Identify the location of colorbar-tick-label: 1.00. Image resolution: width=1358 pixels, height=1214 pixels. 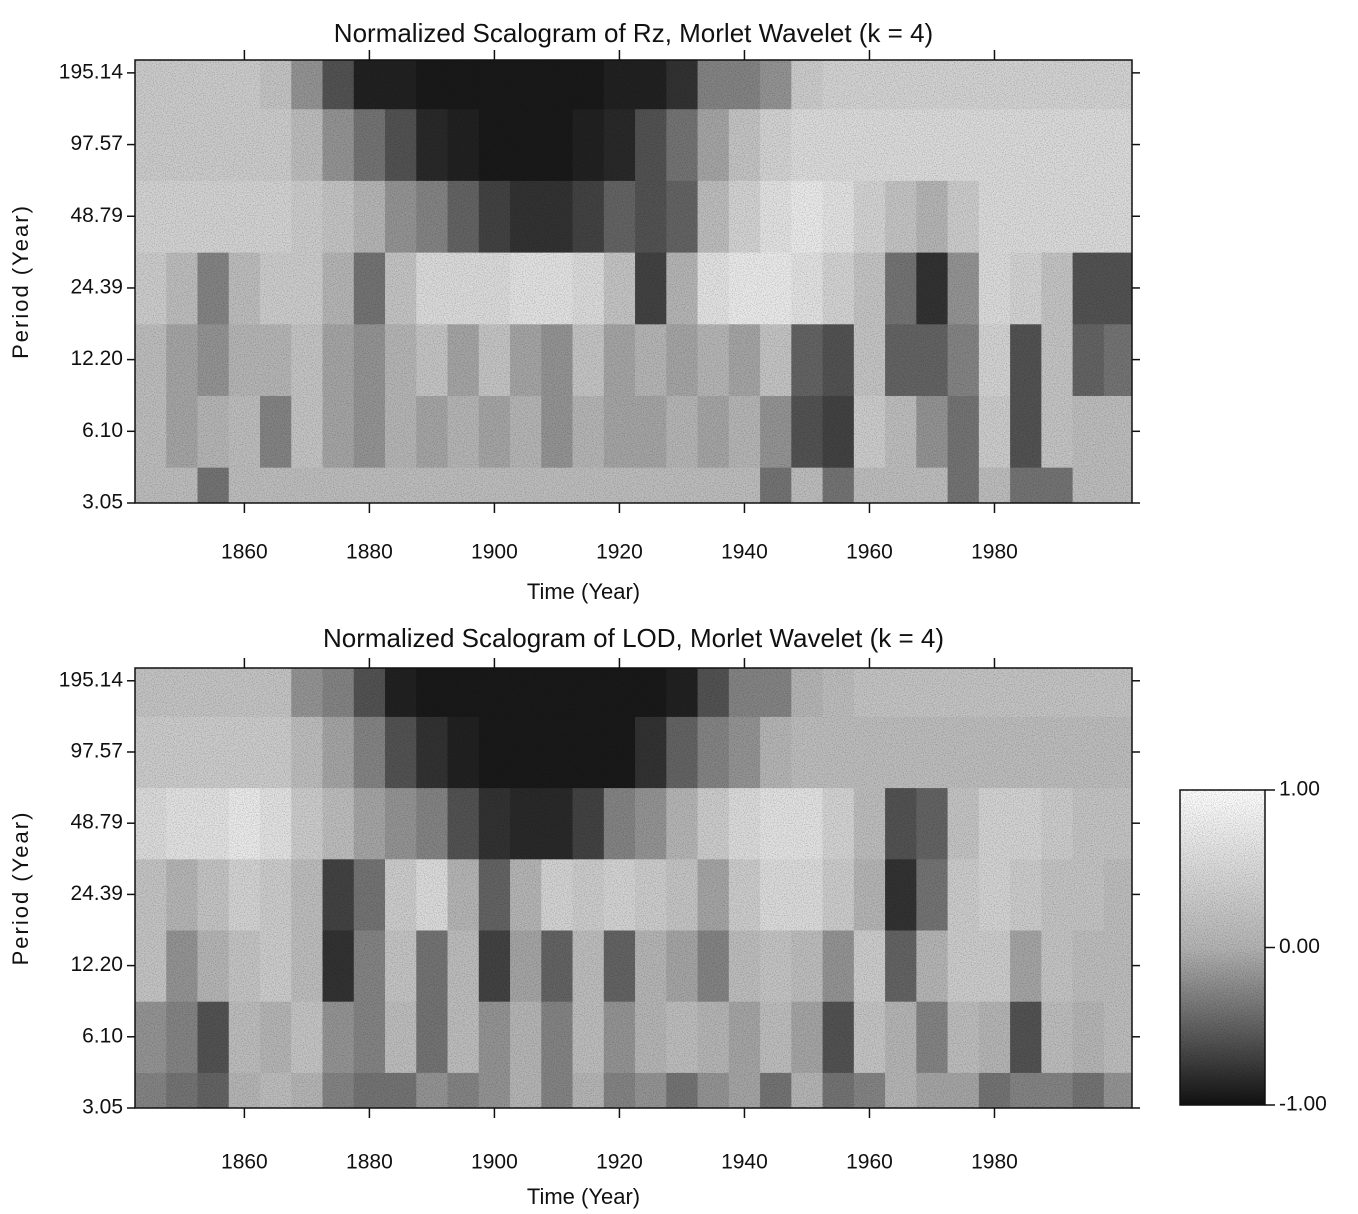
(1299, 789).